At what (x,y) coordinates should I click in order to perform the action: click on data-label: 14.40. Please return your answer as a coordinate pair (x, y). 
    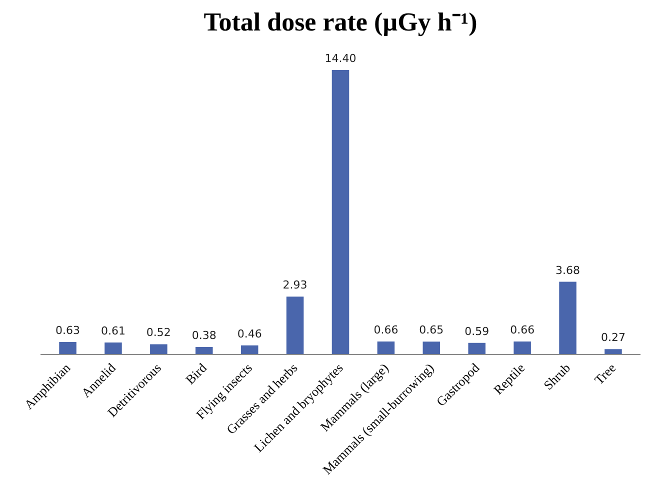
    Looking at the image, I should click on (340, 58).